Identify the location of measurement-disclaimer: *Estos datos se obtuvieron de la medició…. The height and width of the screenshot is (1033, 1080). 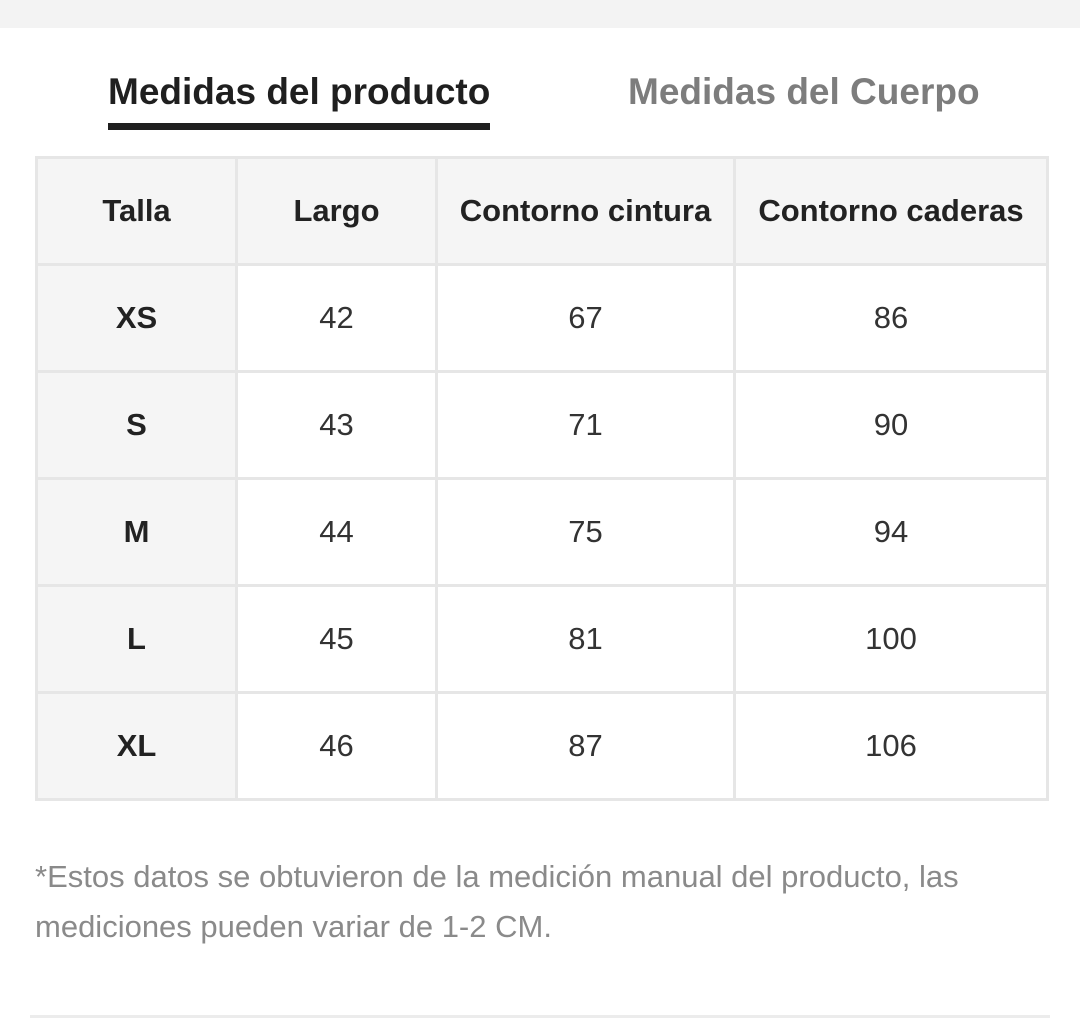
(497, 901).